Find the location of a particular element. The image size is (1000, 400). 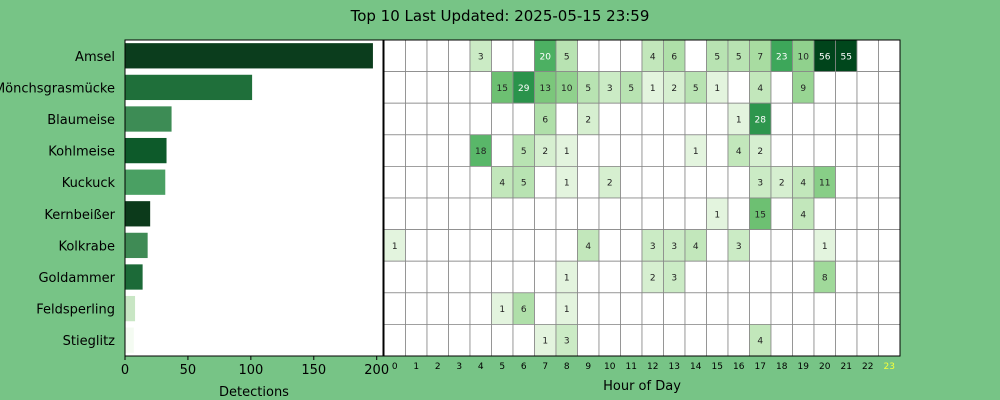

hour-tick-label: 8 is located at coordinates (567, 367).